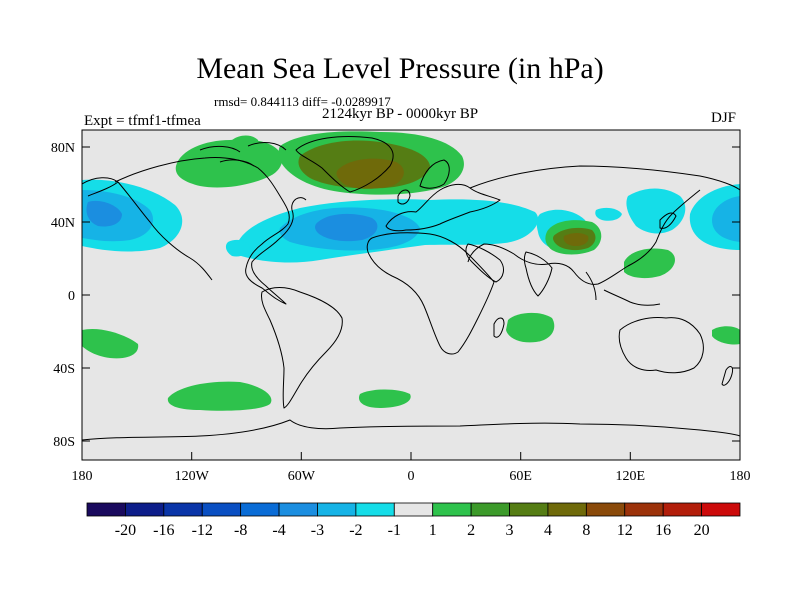 The height and width of the screenshot is (600, 800). What do you see at coordinates (317, 530) in the screenshot?
I see `colorbar-label: -3` at bounding box center [317, 530].